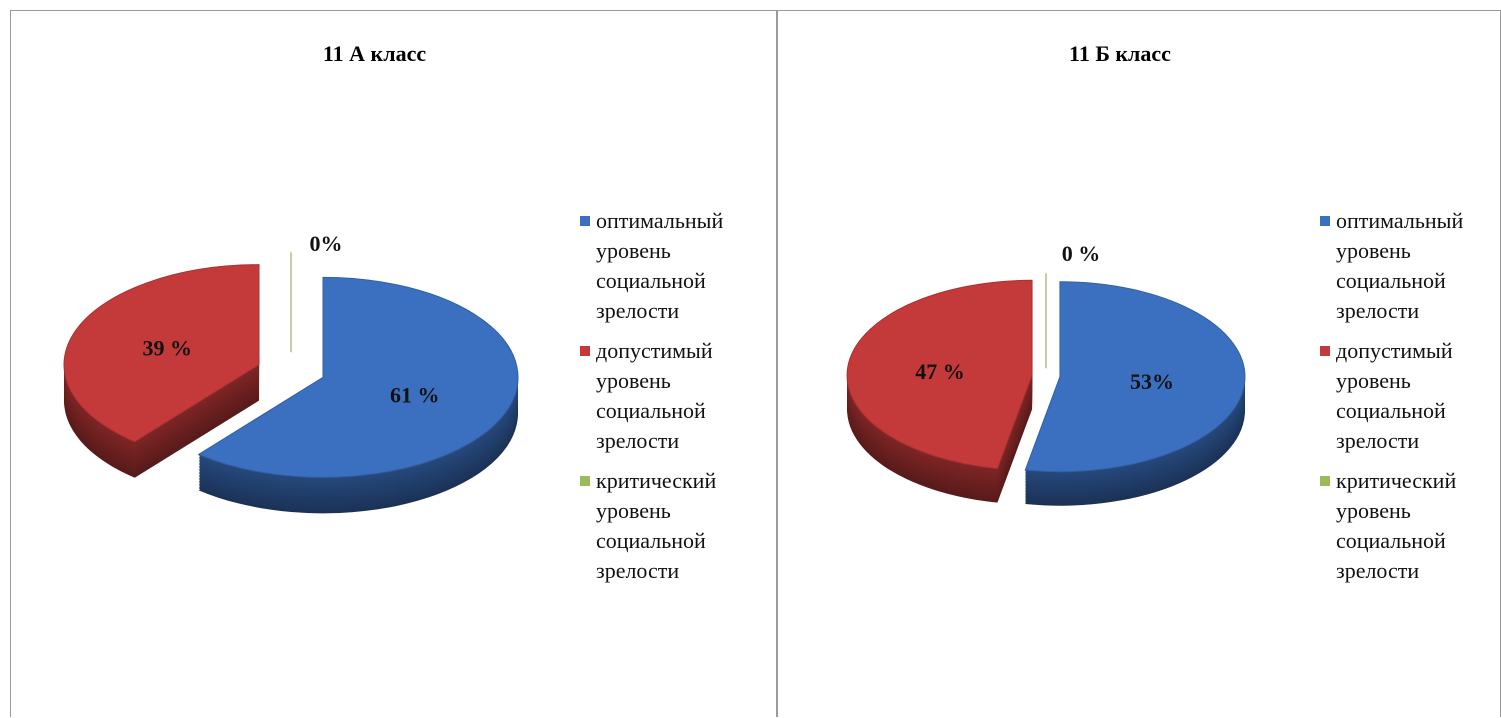 This screenshot has height=718, width=1501. What do you see at coordinates (326, 243) in the screenshot?
I see `data-label: 0%` at bounding box center [326, 243].